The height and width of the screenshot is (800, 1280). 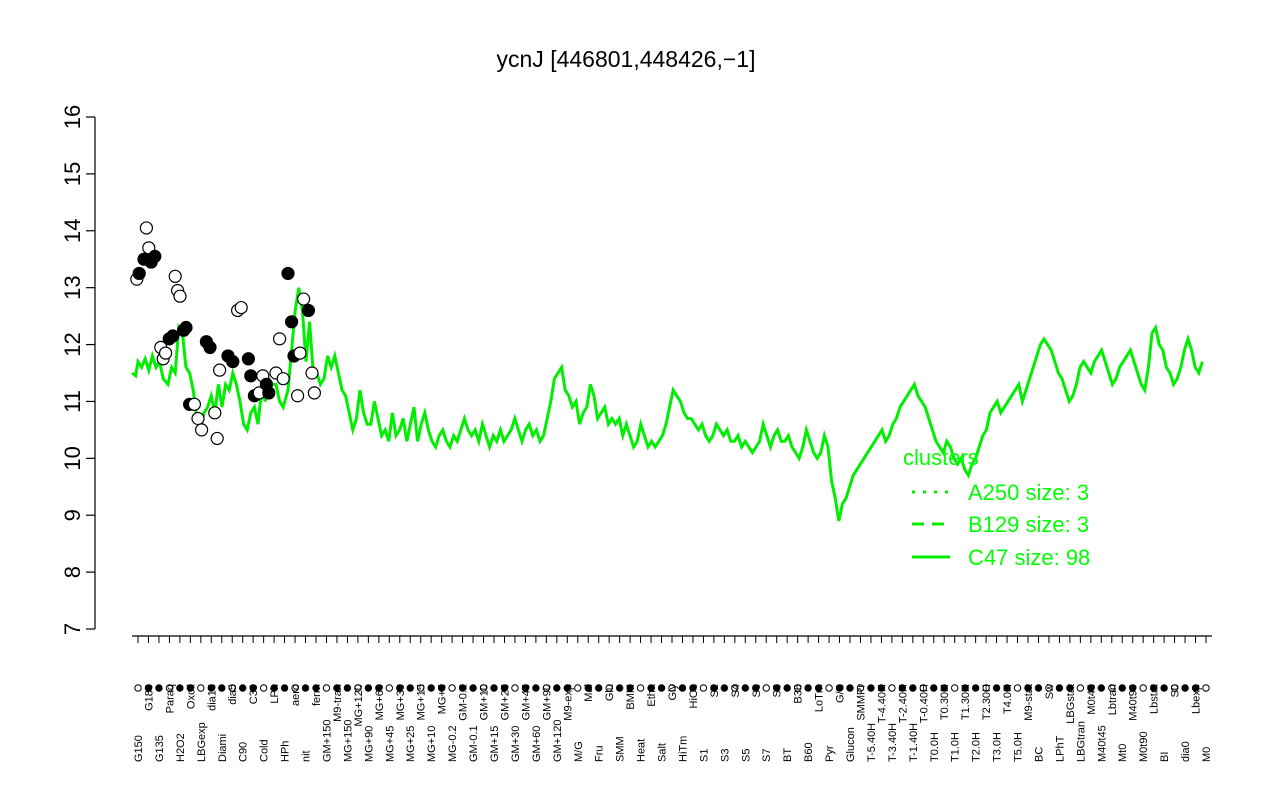 What do you see at coordinates (380, 702) in the screenshot?
I see `x-tick-label: MG+60` at bounding box center [380, 702].